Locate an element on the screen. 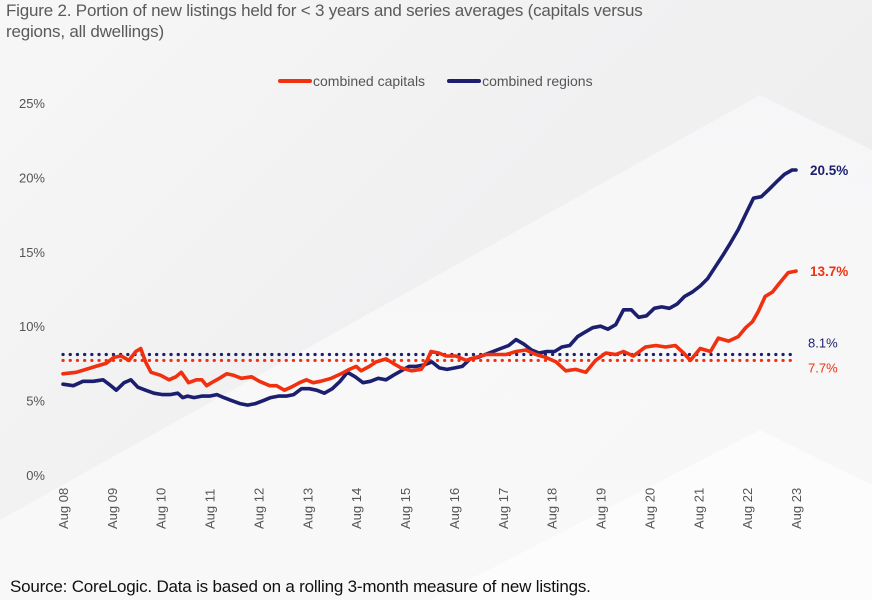  legend: combined capitals combined regions is located at coordinates (435, 81).